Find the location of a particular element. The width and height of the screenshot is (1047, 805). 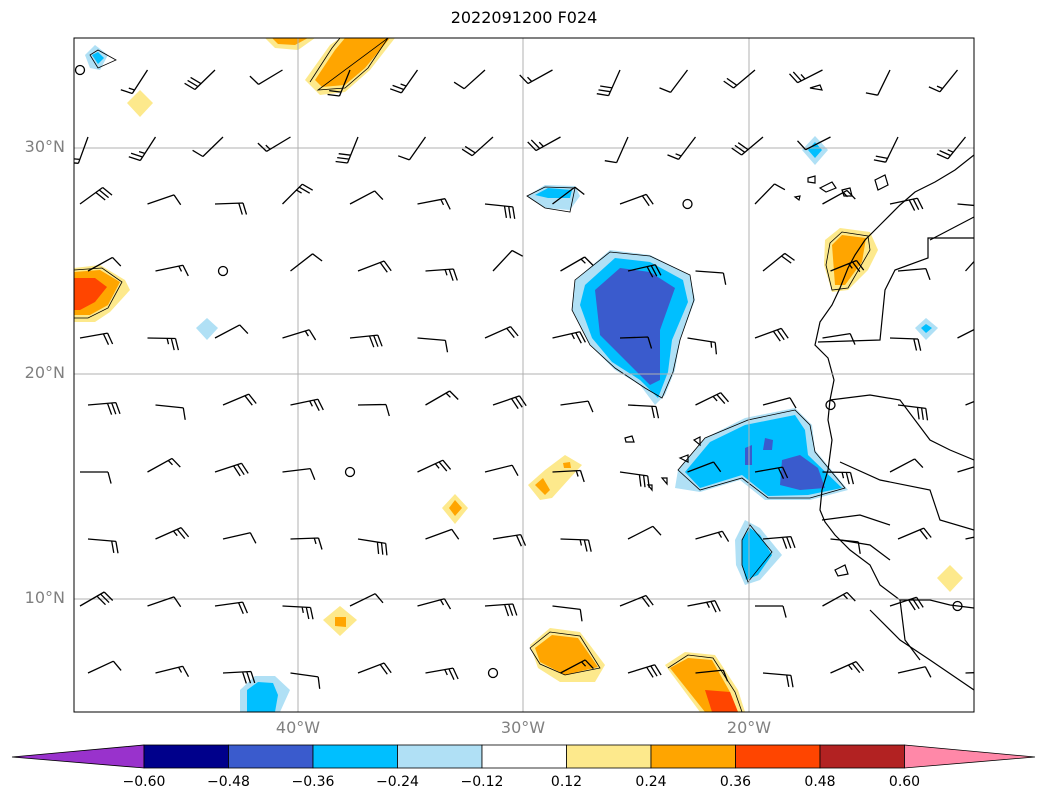

colorbar-tick-label: −0.60 is located at coordinates (144, 782).